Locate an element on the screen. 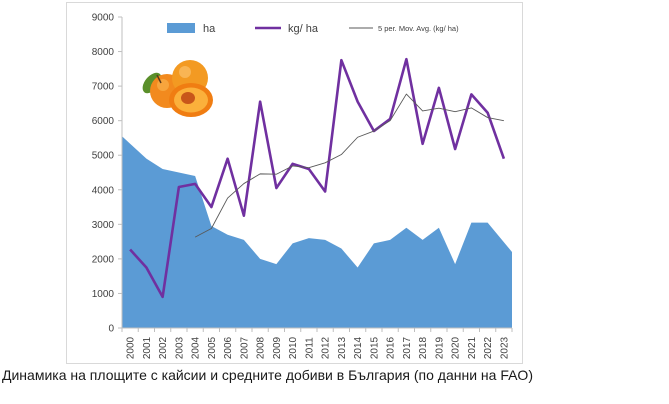  x-tick-label: 2023 is located at coordinates (504, 347).